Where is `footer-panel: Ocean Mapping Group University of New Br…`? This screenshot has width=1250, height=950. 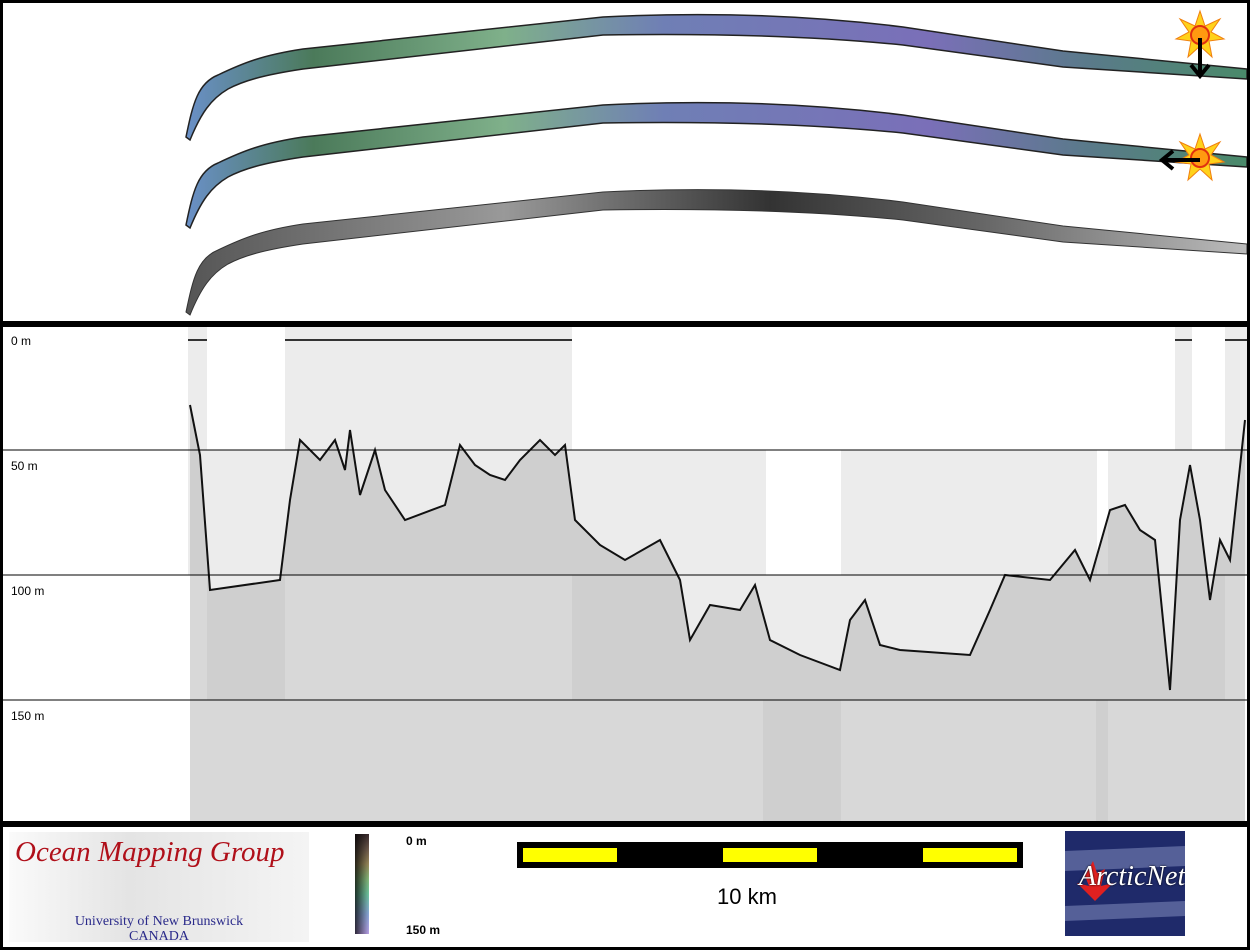 footer-panel: Ocean Mapping Group University of New Br… is located at coordinates (625, 887).